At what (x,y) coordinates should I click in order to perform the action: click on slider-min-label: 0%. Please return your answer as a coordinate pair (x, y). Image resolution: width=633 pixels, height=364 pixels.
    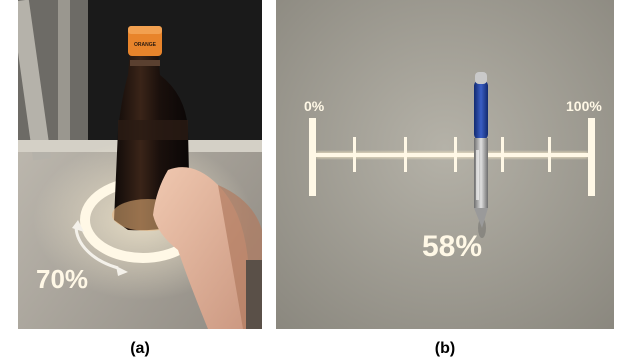
    Looking at the image, I should click on (314, 106).